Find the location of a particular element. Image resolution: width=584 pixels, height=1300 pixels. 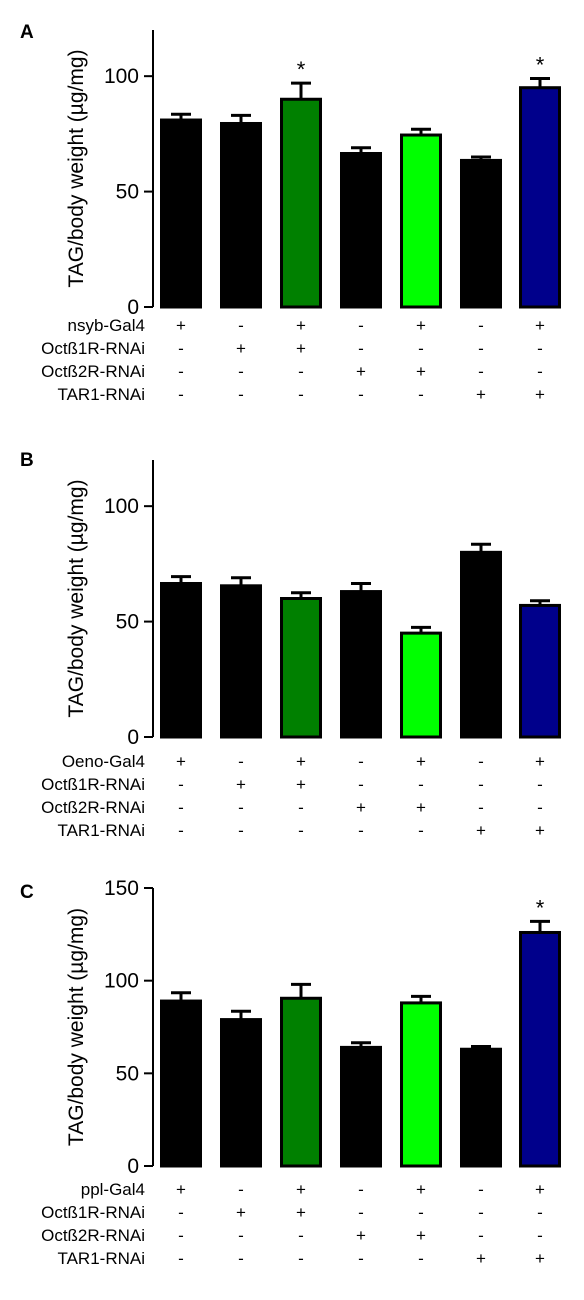

panel-letter: A is located at coordinates (27, 32).